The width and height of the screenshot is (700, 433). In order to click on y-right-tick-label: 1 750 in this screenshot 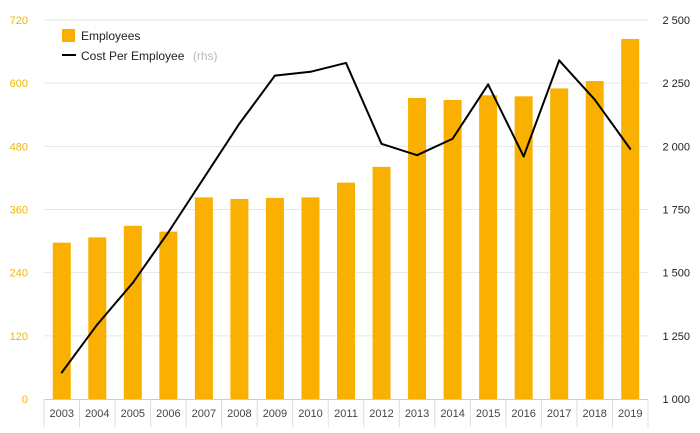, I will do `click(676, 211)`.